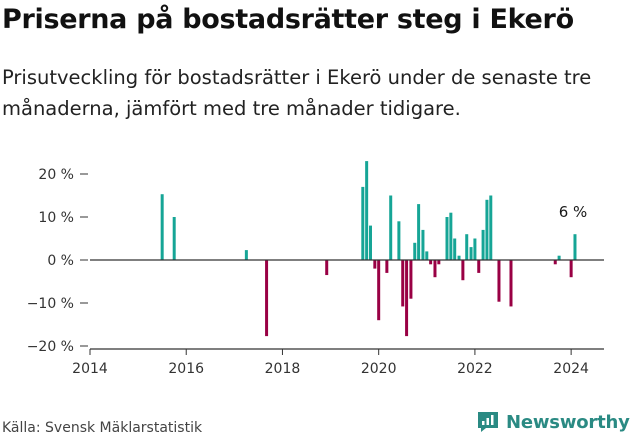 The width and height of the screenshot is (631, 439). Describe the element at coordinates (573, 212) in the screenshot. I see `last-value-annotation: 6 %` at that location.